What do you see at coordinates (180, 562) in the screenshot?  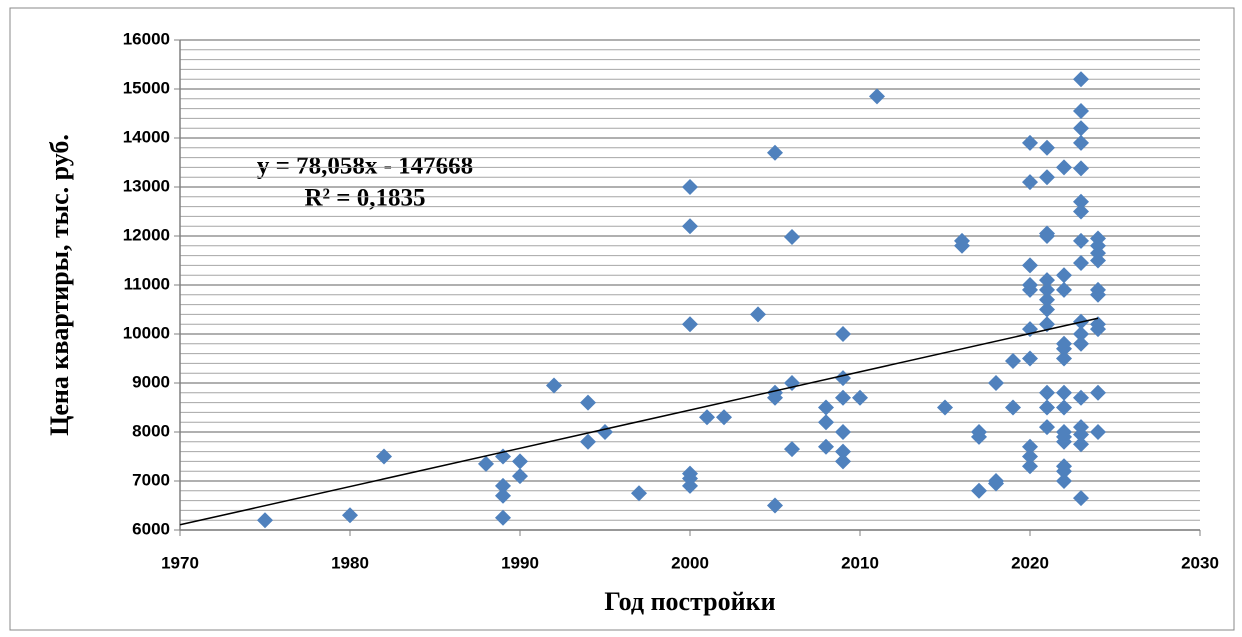 I see `x-tick-label: 1970` at bounding box center [180, 562].